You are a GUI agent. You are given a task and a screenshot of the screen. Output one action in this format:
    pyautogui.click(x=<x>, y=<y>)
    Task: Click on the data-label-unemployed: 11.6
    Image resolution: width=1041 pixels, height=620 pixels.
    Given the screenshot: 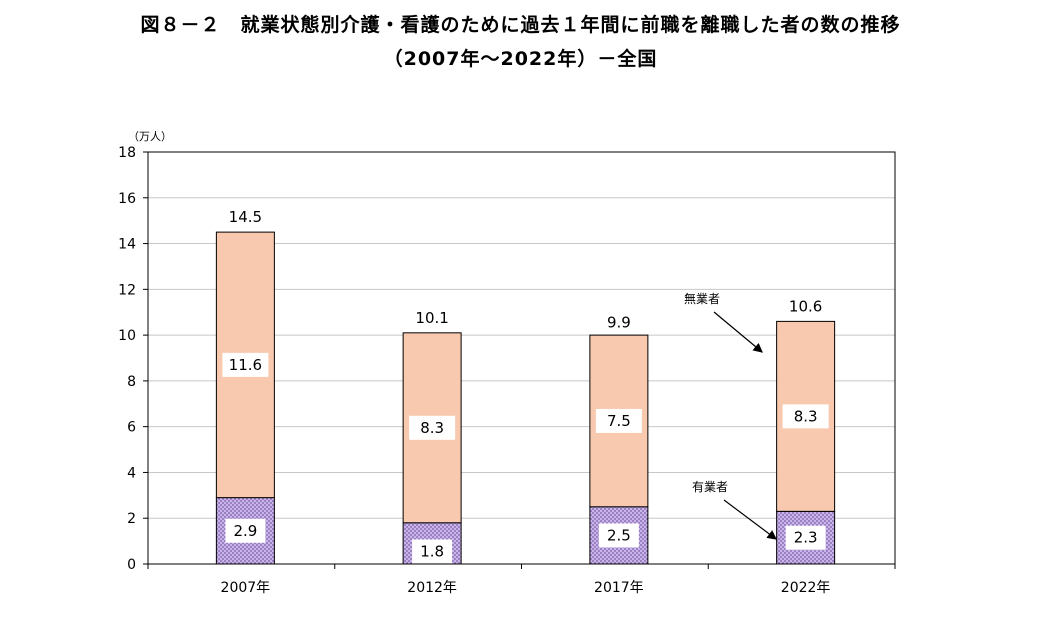 What is the action you would take?
    pyautogui.click(x=245, y=365)
    